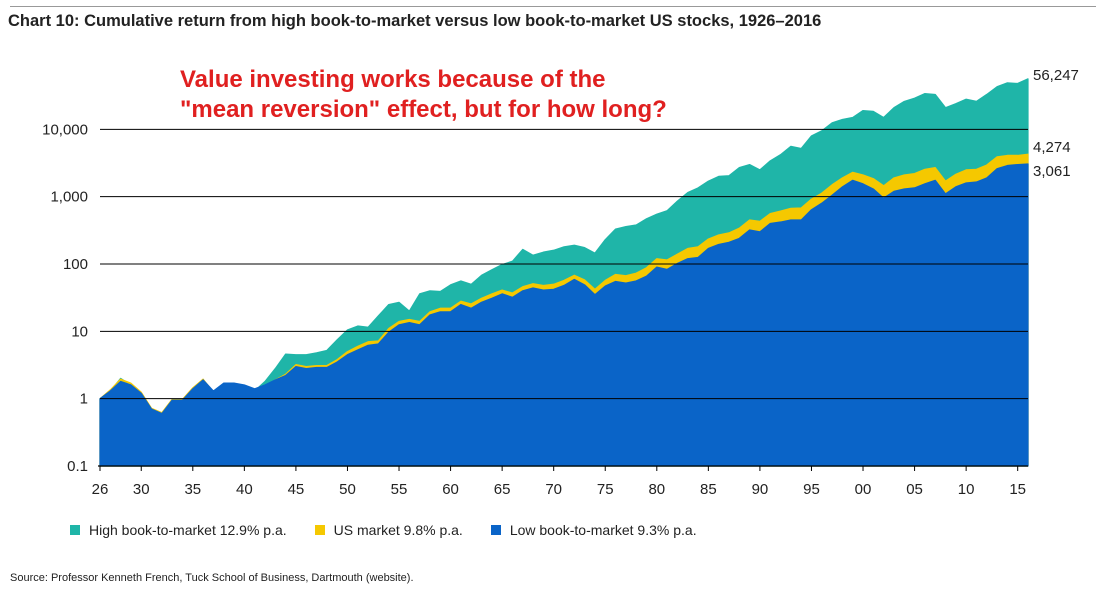 This screenshot has height=595, width=1102. What do you see at coordinates (760, 489) in the screenshot?
I see `x-tick-label: 90` at bounding box center [760, 489].